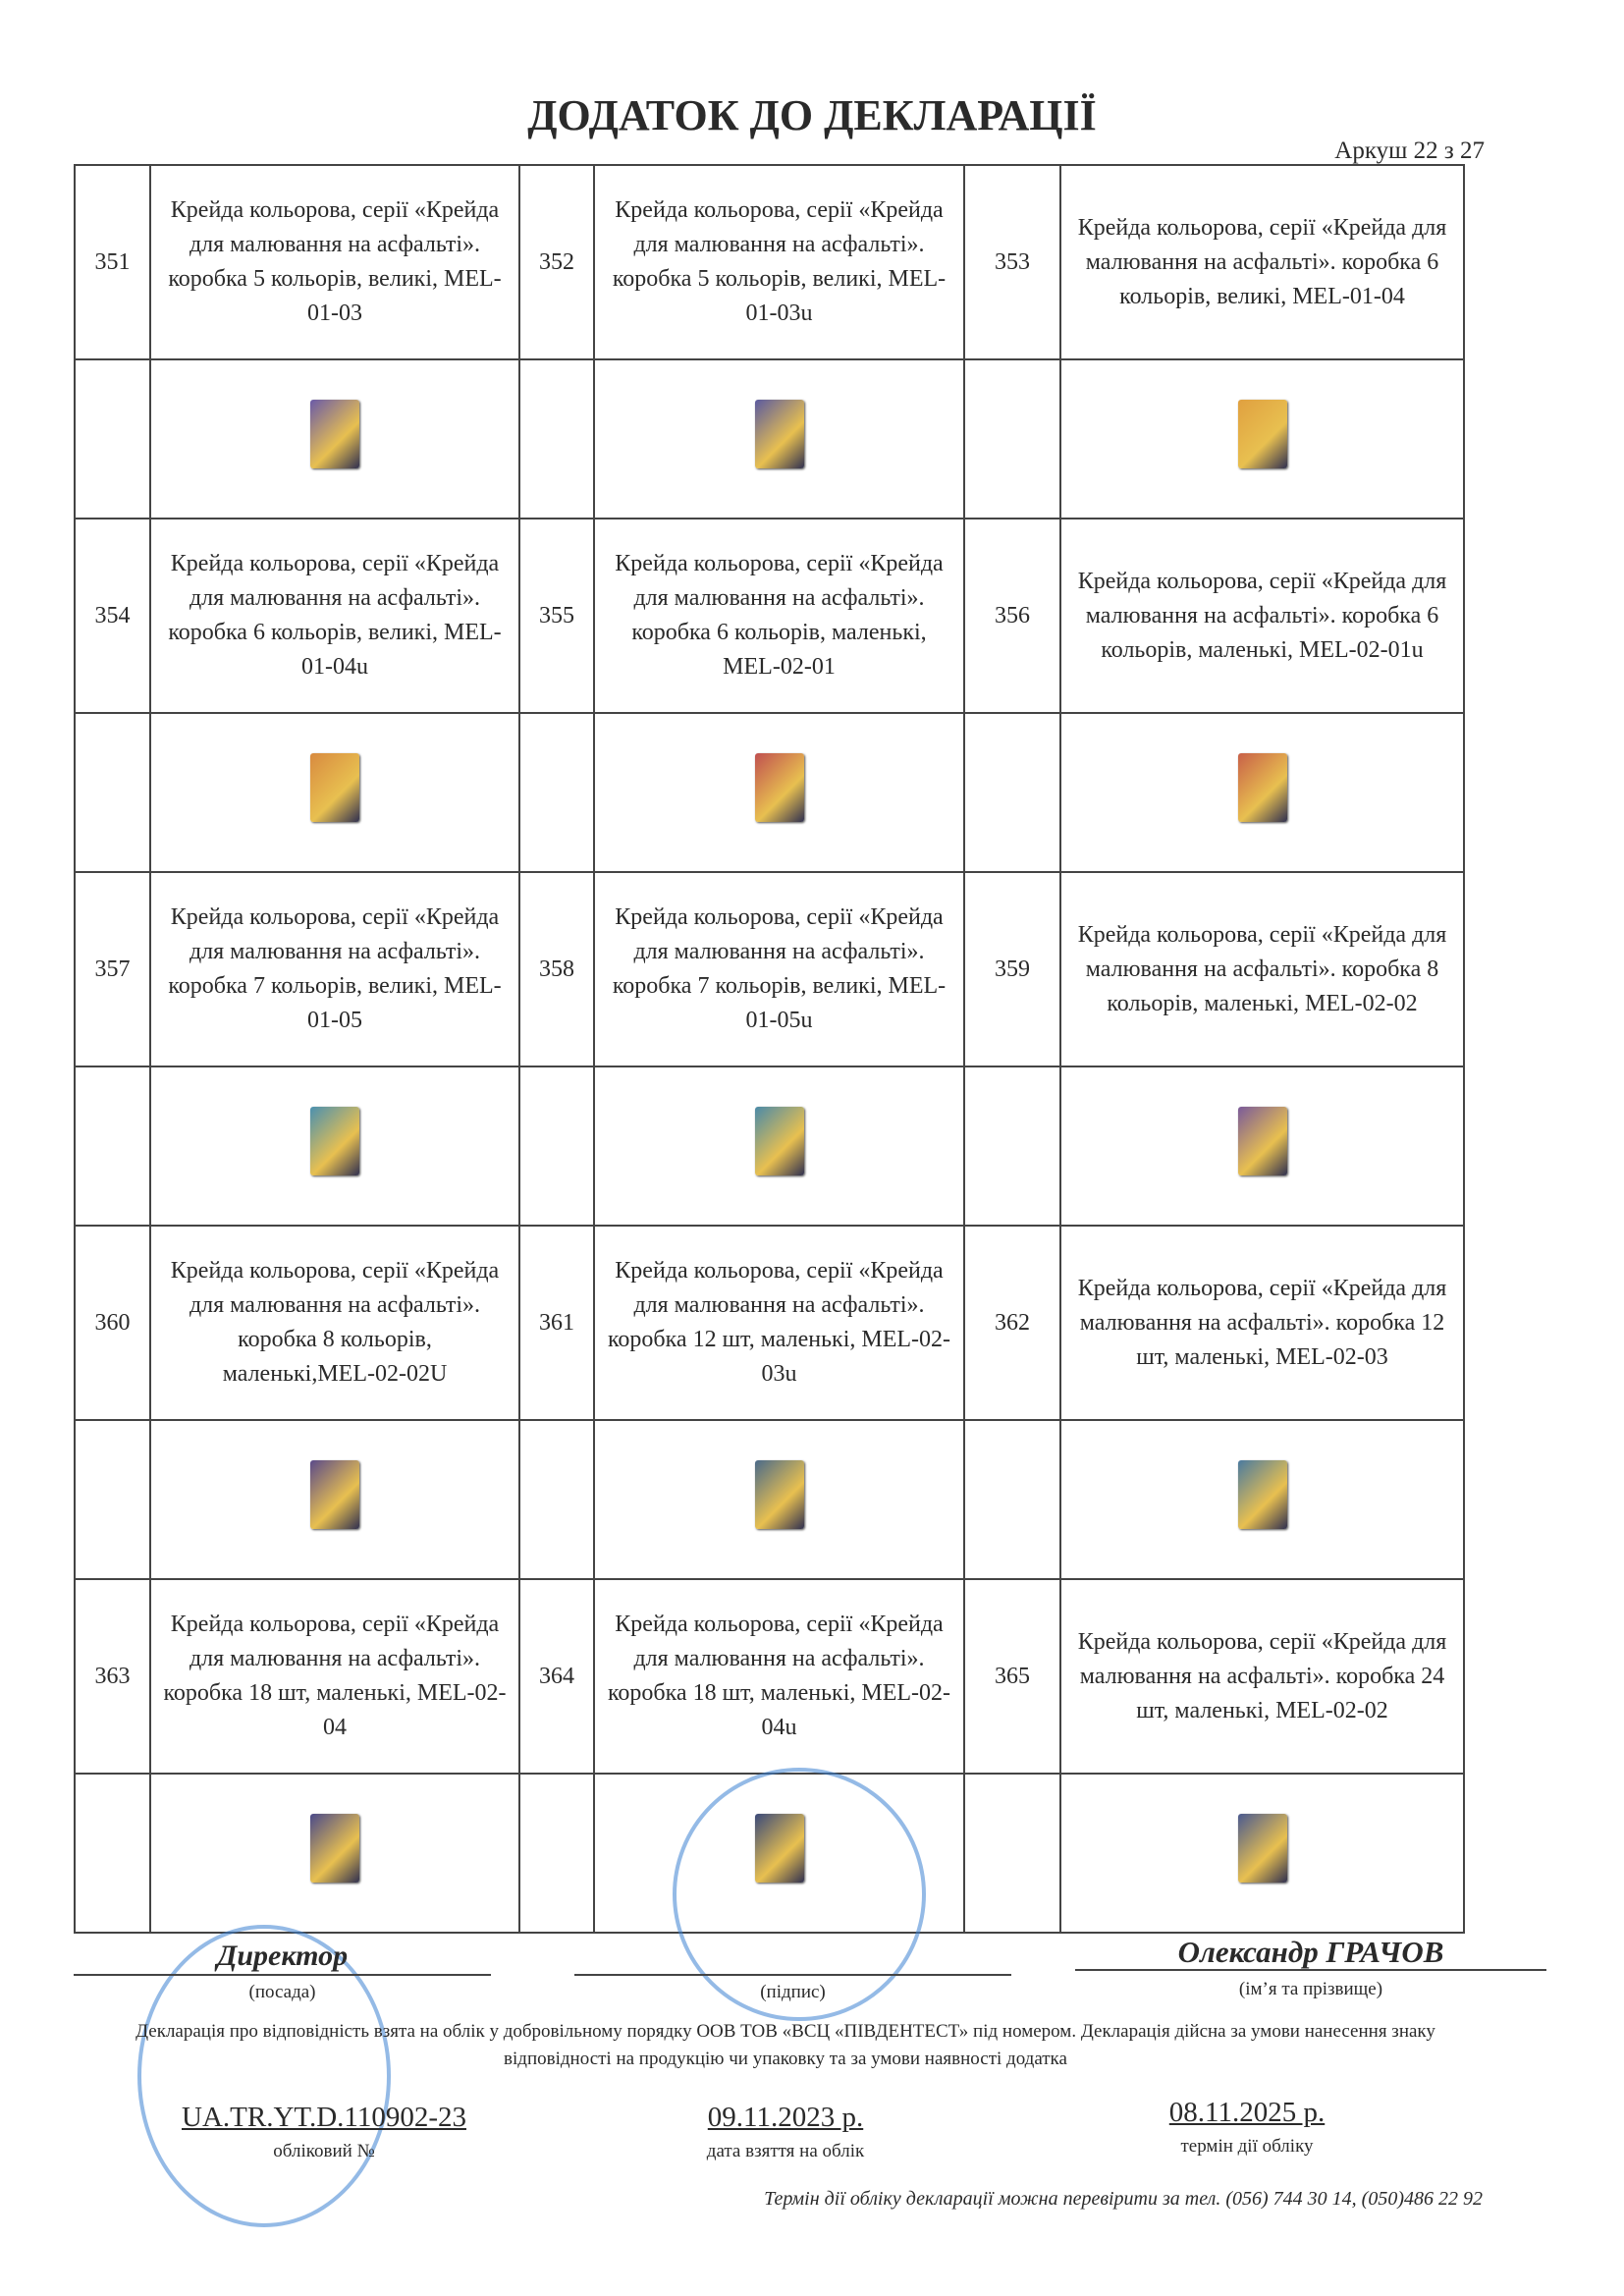 The height and width of the screenshot is (2296, 1624). I want to click on sheet-number: Аркуш 22 з 27, so click(1409, 150).